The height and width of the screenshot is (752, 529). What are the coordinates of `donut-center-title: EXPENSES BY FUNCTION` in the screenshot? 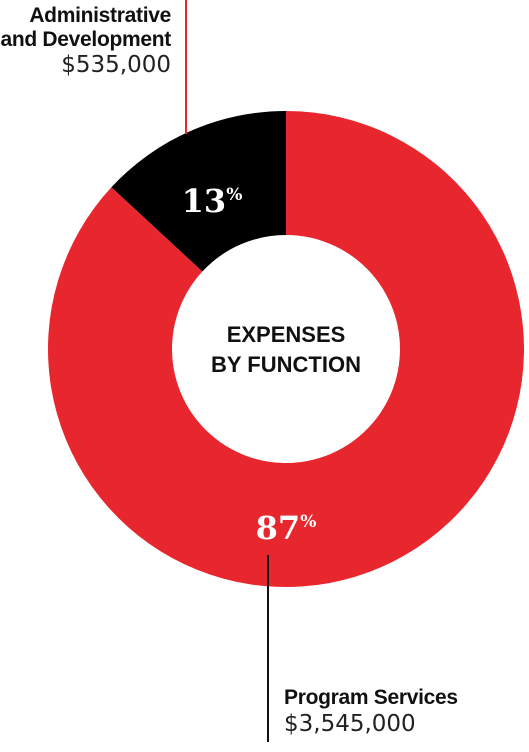 It's located at (286, 349).